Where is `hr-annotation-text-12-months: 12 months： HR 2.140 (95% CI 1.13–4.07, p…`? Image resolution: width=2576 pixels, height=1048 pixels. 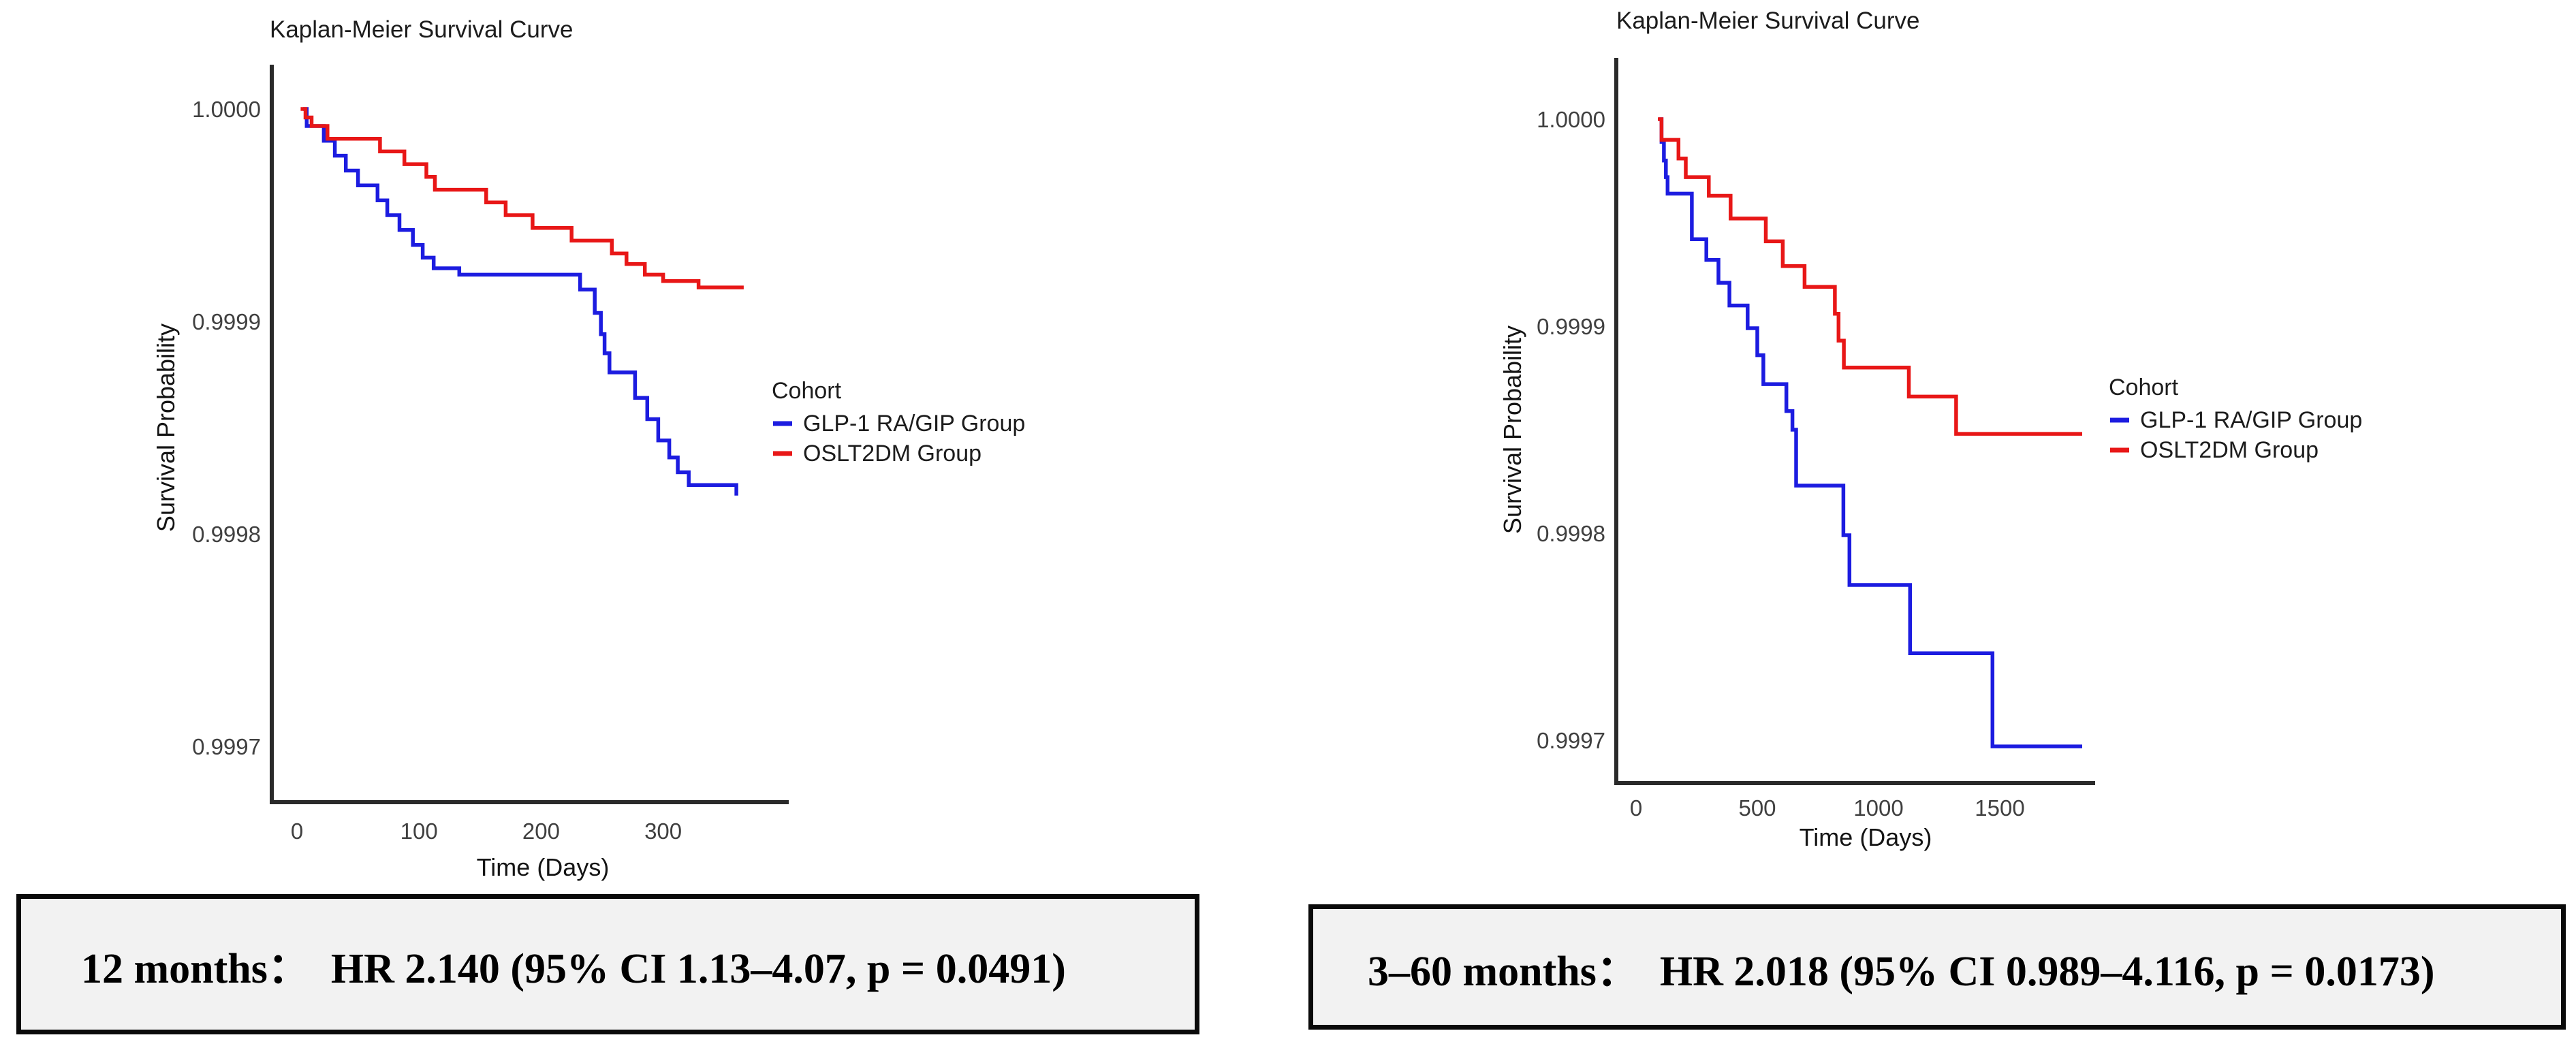
hr-annotation-text-12-months: 12 months： HR 2.140 (95% CI 1.13–4.07, p… is located at coordinates (573, 969).